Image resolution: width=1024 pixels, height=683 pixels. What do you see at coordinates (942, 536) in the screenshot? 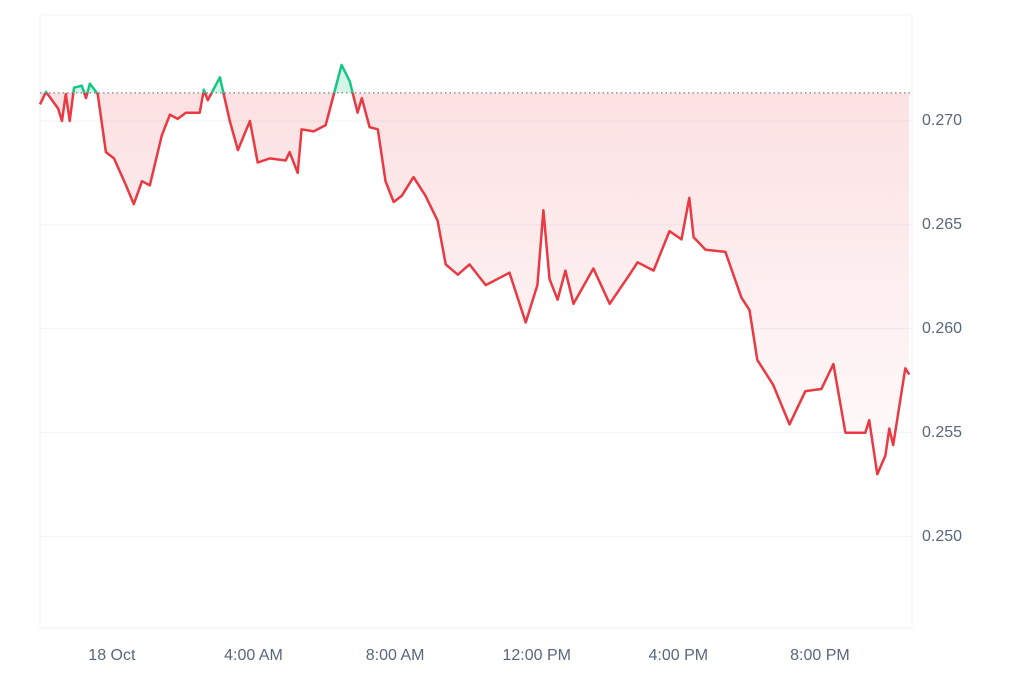
I see `y-tick-label: 0.250` at bounding box center [942, 536].